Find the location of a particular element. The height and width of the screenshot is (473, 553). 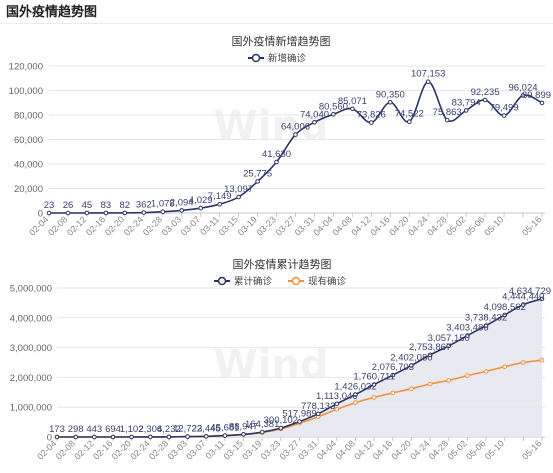

data-label: 88,947 is located at coordinates (243, 426).